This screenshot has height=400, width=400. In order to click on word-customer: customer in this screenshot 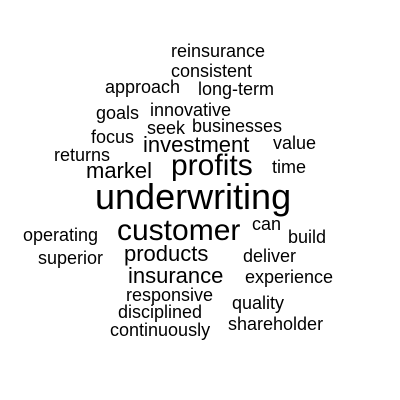, I will do `click(179, 230)`.